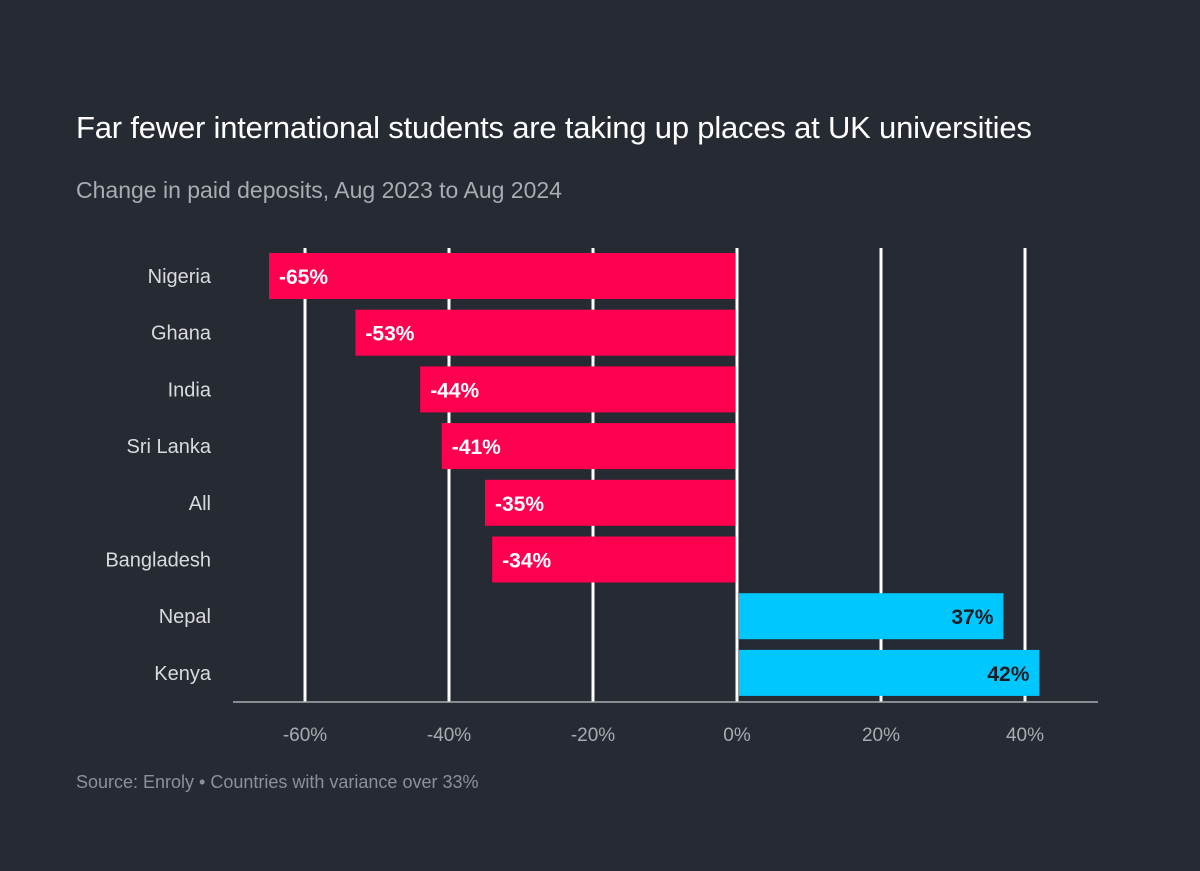 The height and width of the screenshot is (871, 1200). Describe the element at coordinates (169, 447) in the screenshot. I see `category-label: Sri Lanka` at that location.